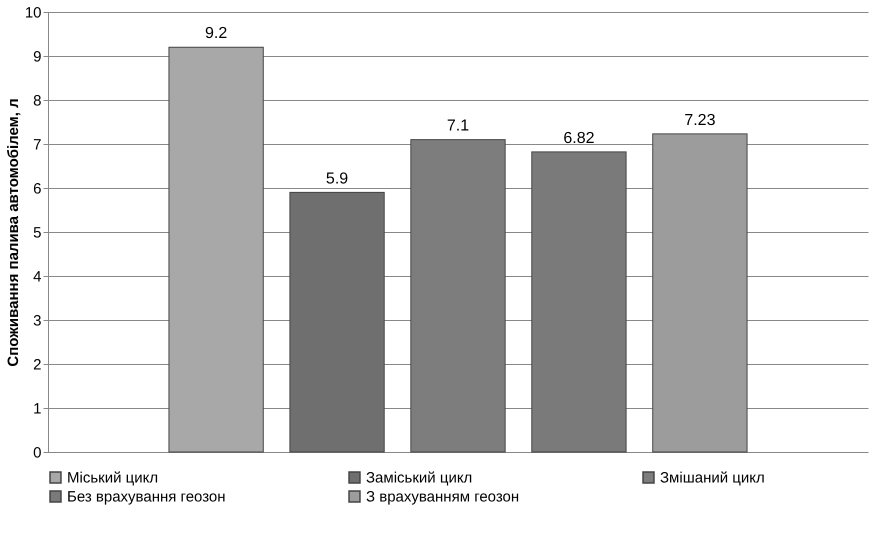  Describe the element at coordinates (37, 409) in the screenshot. I see `y-tick-label: 1` at that location.